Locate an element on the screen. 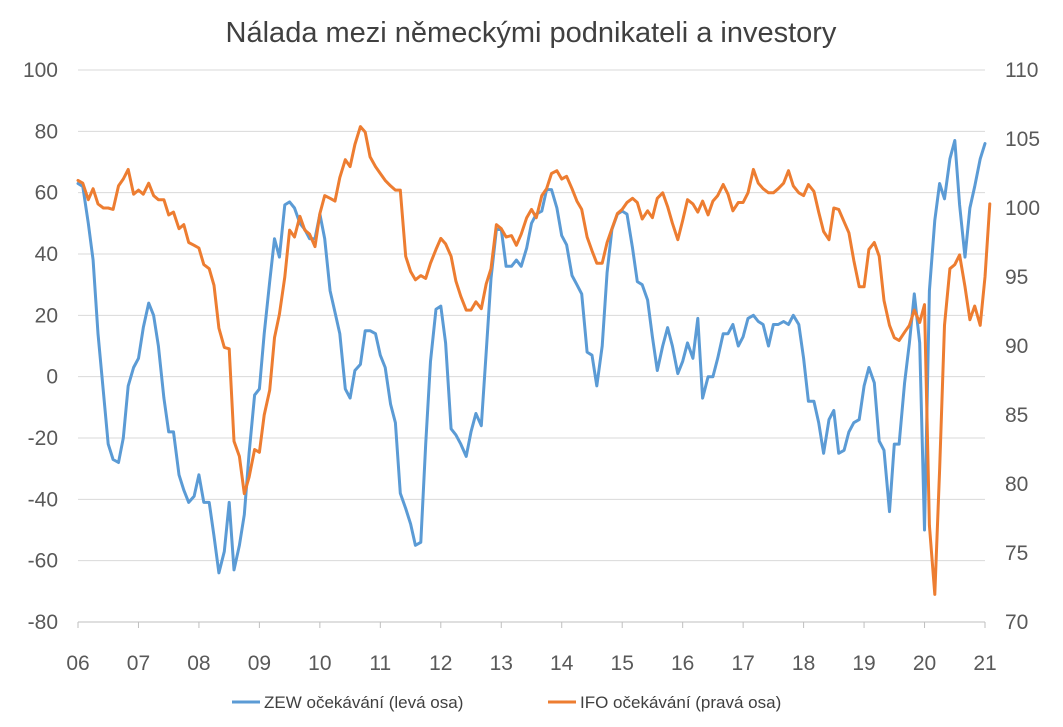  left-tick-label: -20 is located at coordinates (43, 438).